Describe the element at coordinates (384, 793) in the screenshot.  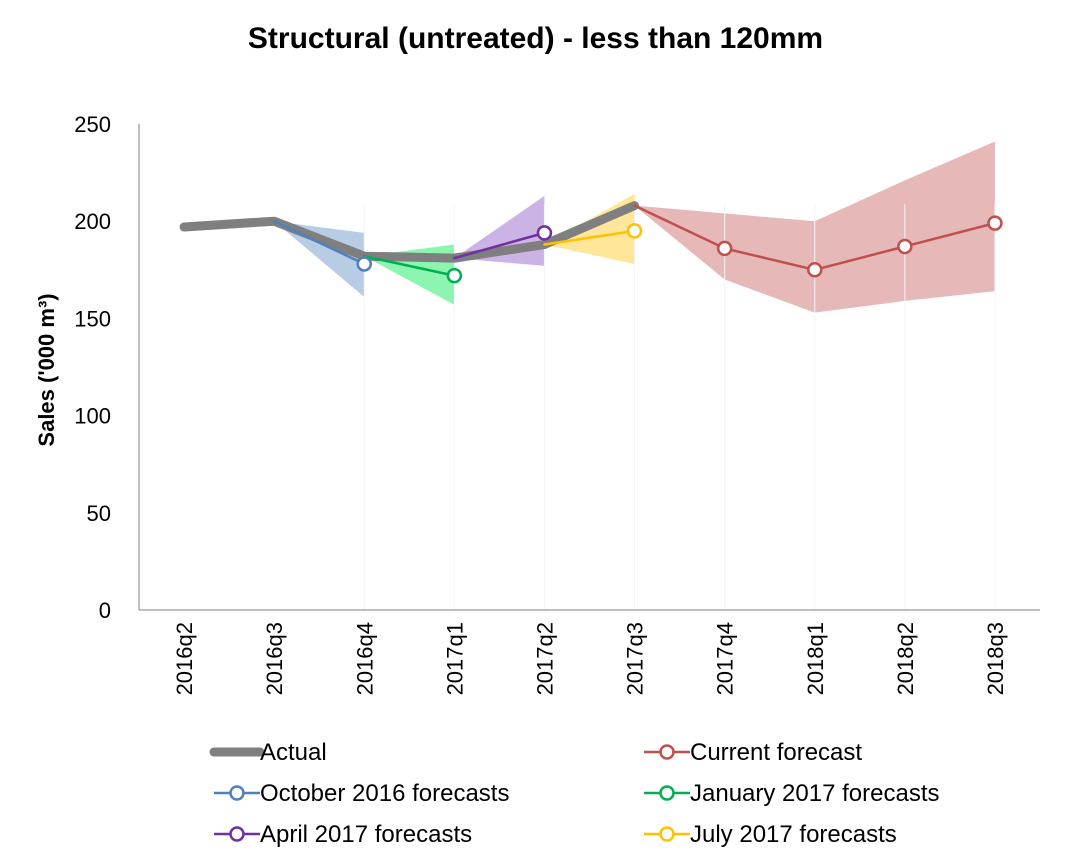
I see `legend-label: October 2016 forecasts` at that location.